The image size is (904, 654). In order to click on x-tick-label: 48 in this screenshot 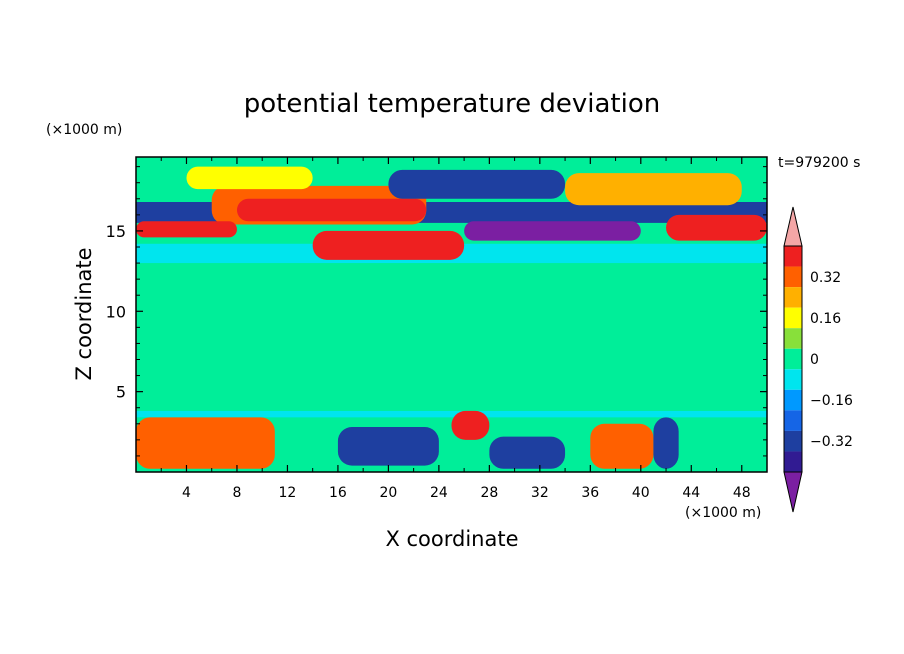, I will do `click(742, 493)`.